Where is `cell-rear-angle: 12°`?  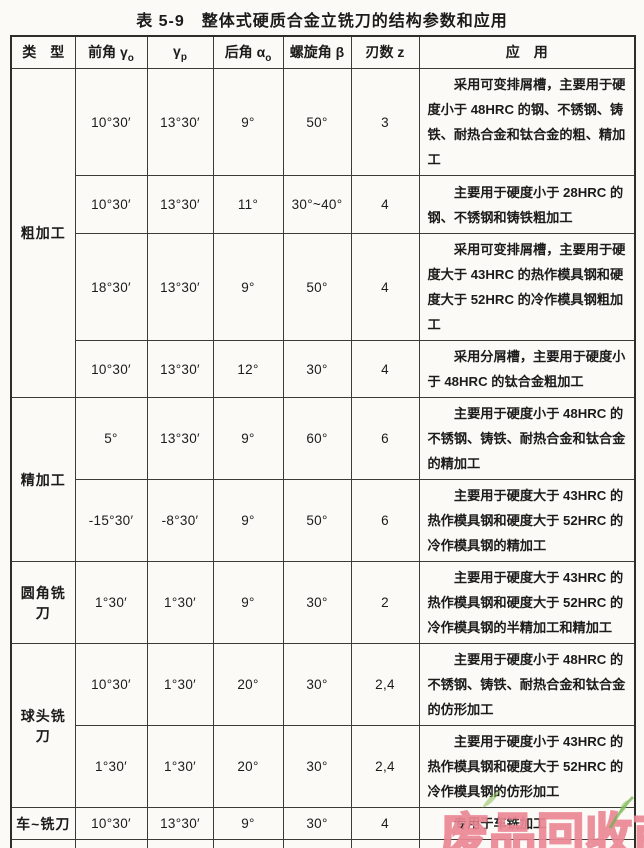
cell-rear-angle: 12° is located at coordinates (248, 369).